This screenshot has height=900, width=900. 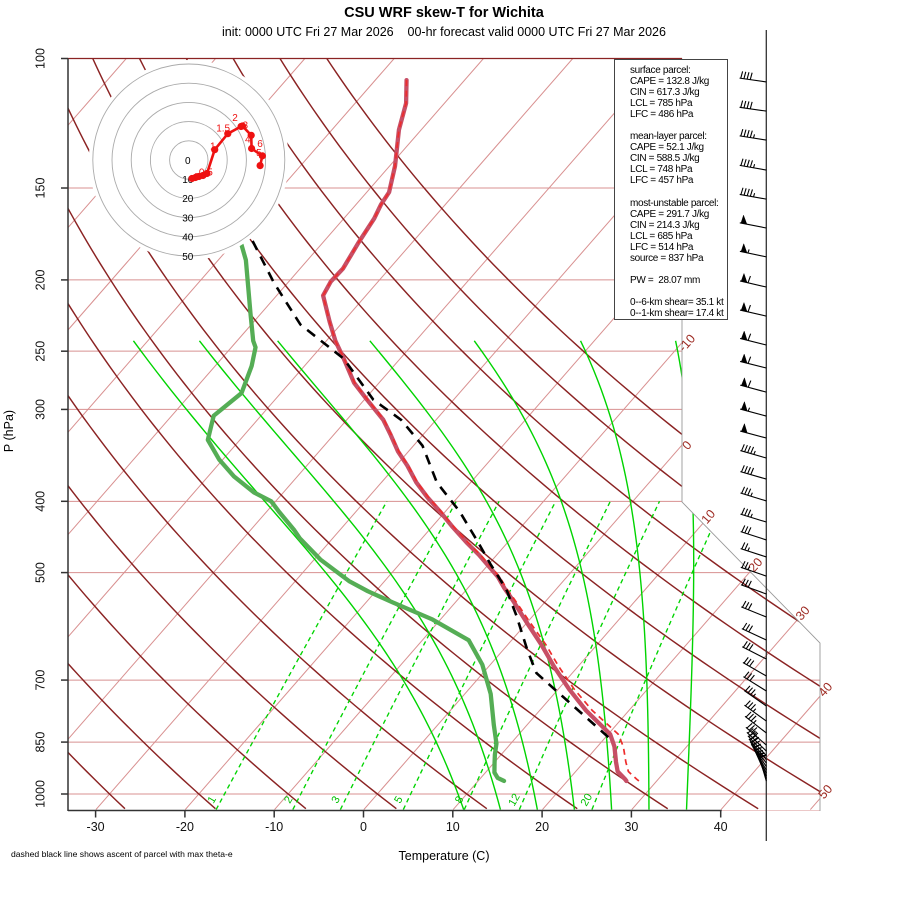 What do you see at coordinates (40, 680) in the screenshot?
I see `svg-text: 700` at bounding box center [40, 680].